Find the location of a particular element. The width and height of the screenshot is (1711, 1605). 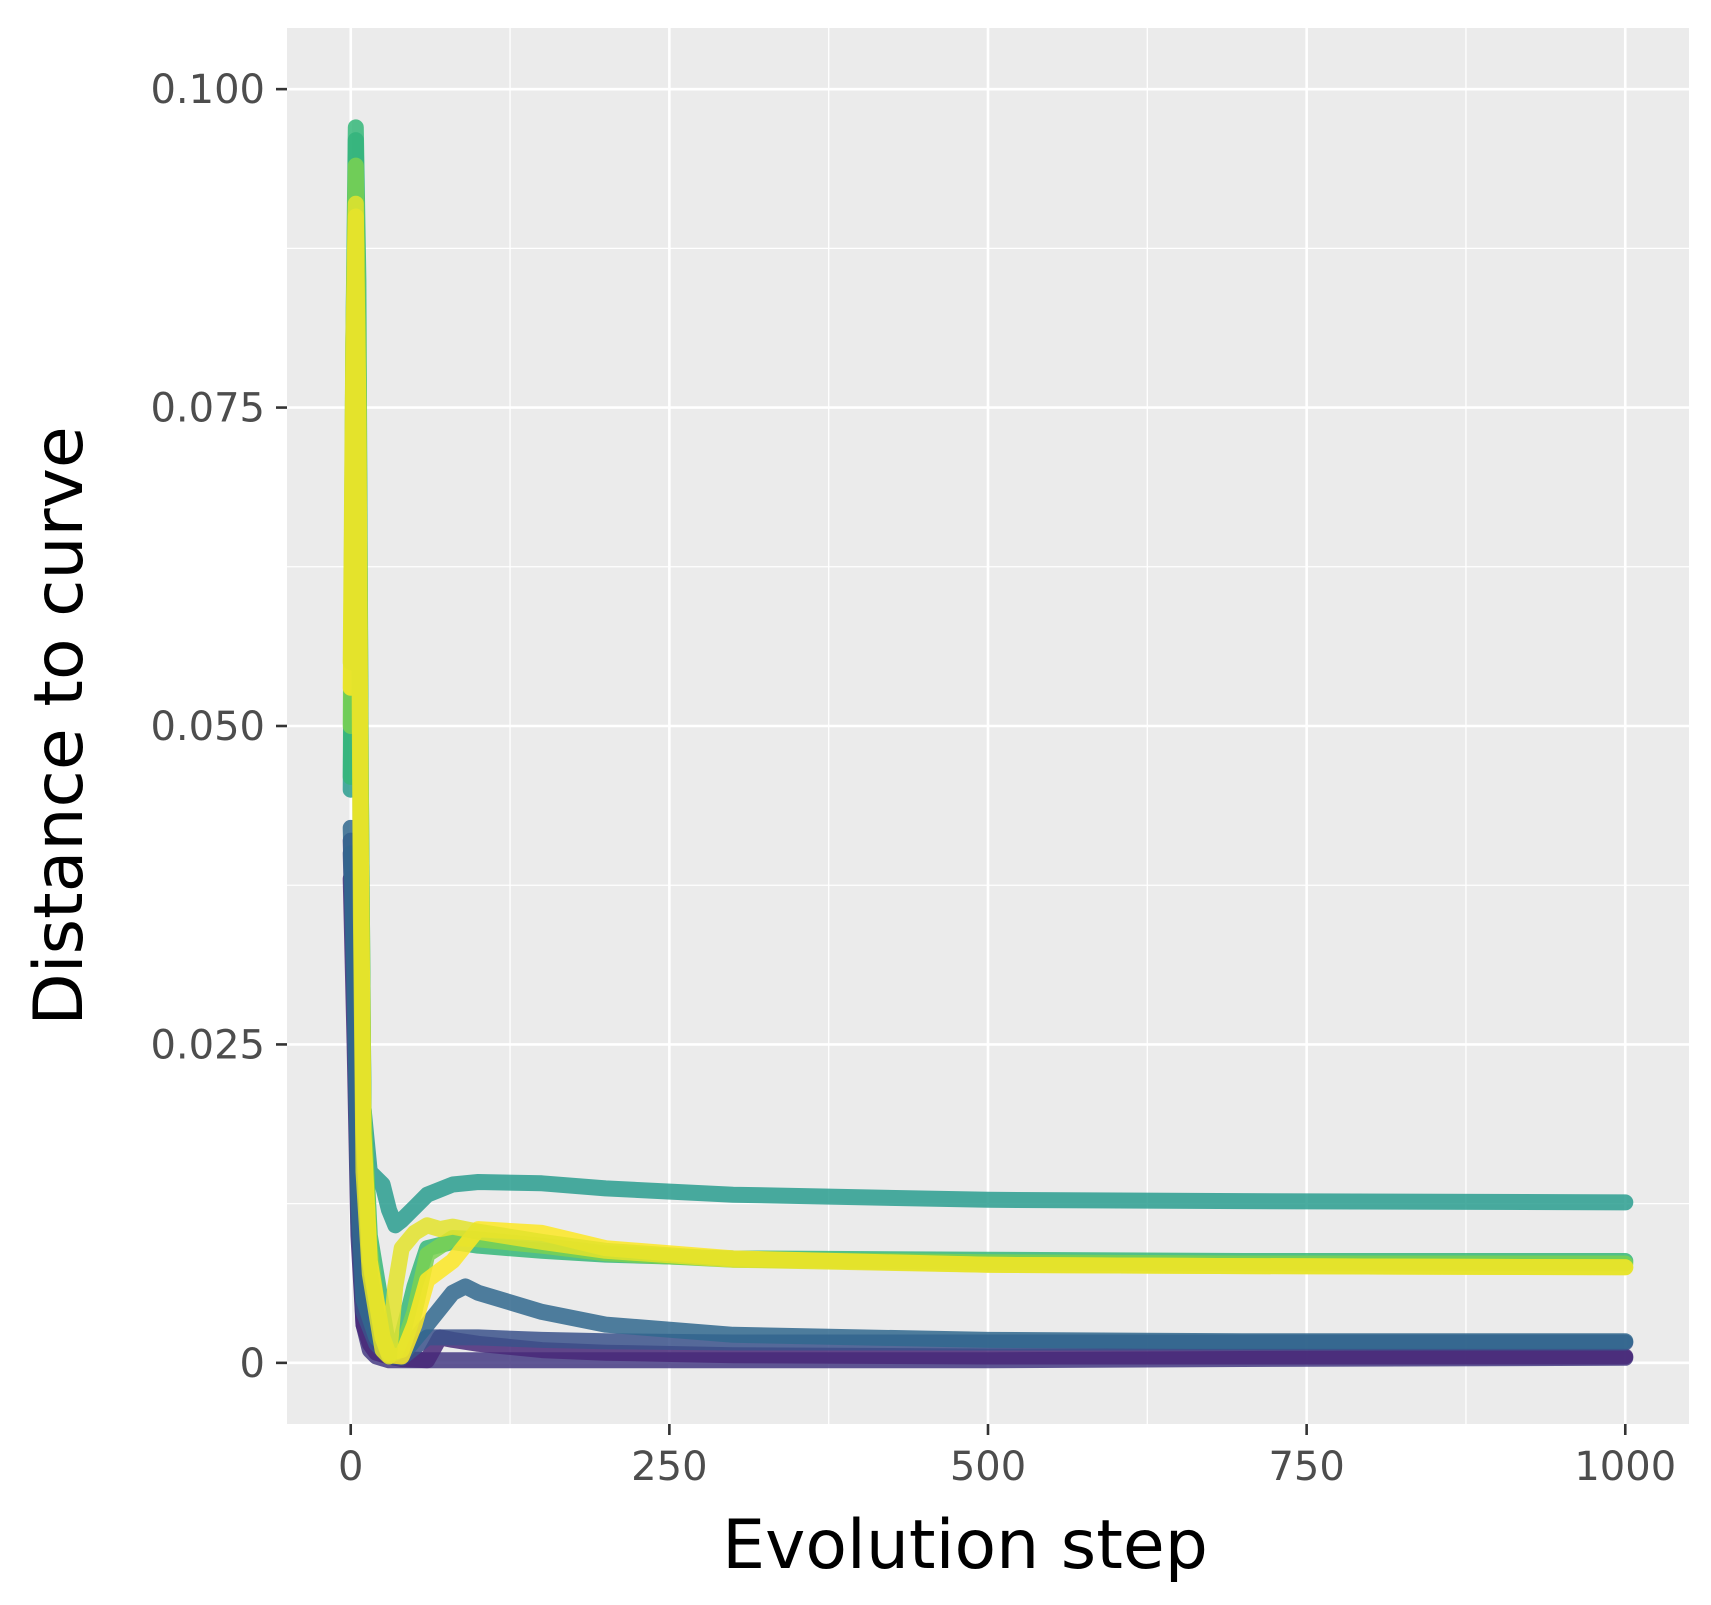

x-axis: 0 250 500 750 1000 is located at coordinates (1007, 1457).